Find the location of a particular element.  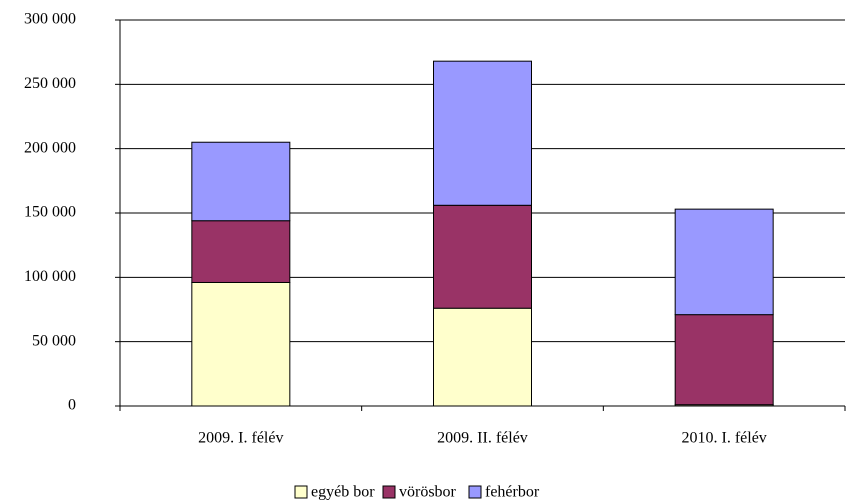

legend-label: fehérbor is located at coordinates (512, 492).